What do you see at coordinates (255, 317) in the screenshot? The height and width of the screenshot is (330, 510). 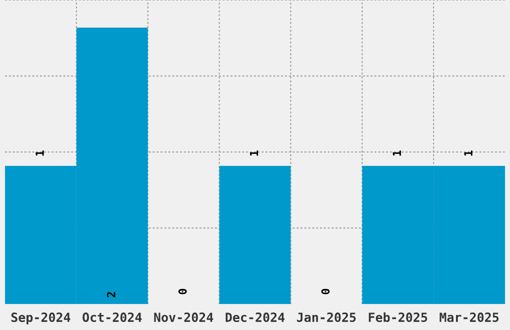 I see `x-tick-label: Dec-2024` at bounding box center [255, 317].